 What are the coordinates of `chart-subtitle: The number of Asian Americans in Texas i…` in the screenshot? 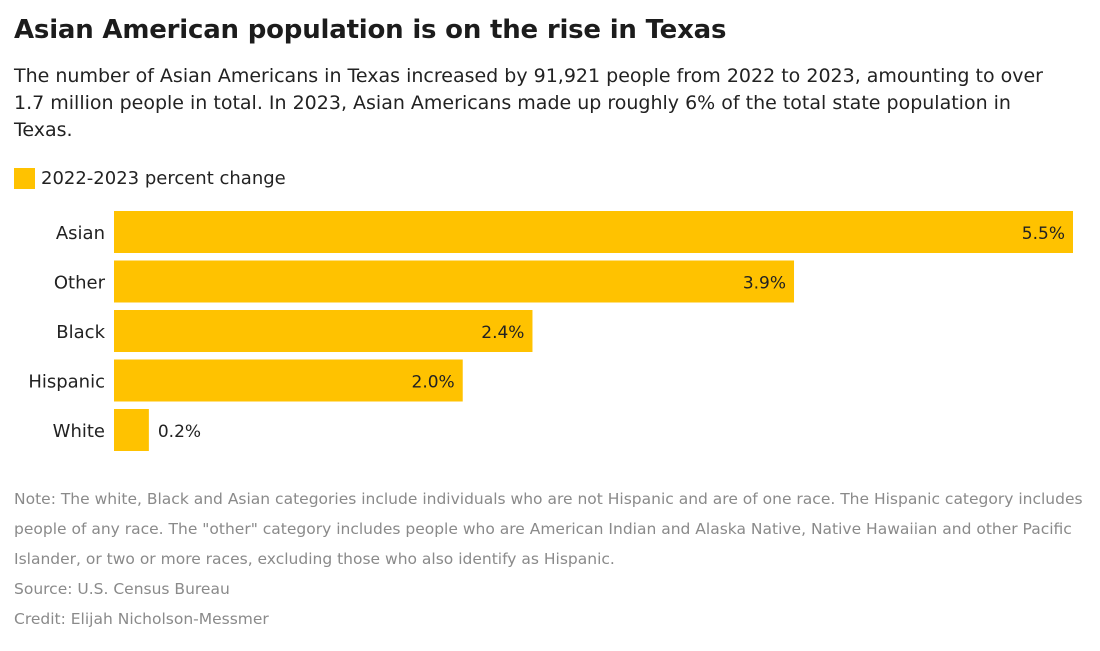 It's located at (528, 103).